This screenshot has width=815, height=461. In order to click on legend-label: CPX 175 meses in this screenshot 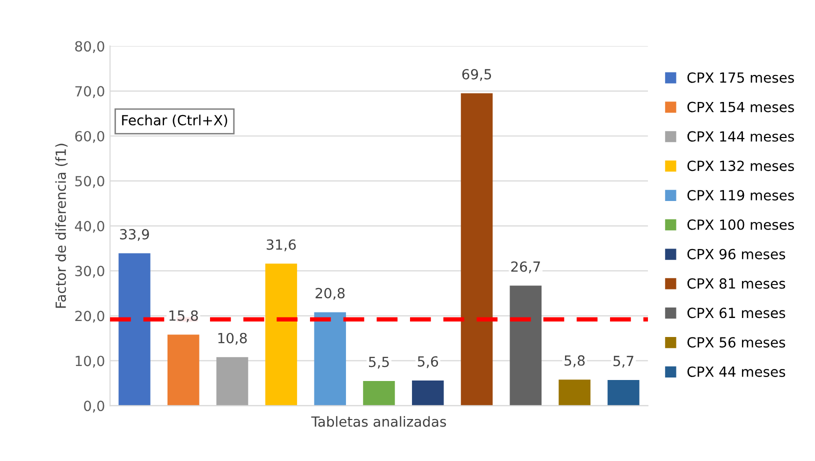, I will do `click(740, 77)`.